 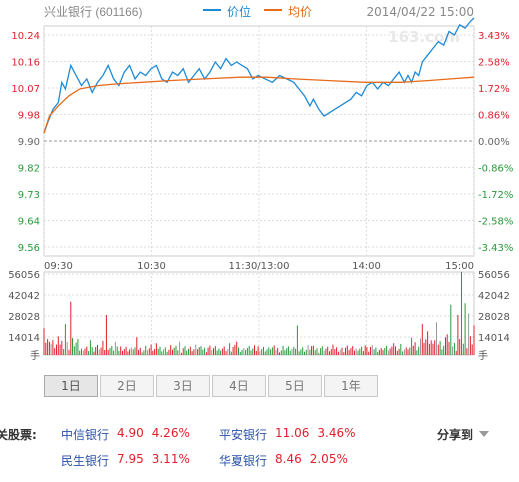 I want to click on tab-3day: 3日, so click(x=183, y=386).